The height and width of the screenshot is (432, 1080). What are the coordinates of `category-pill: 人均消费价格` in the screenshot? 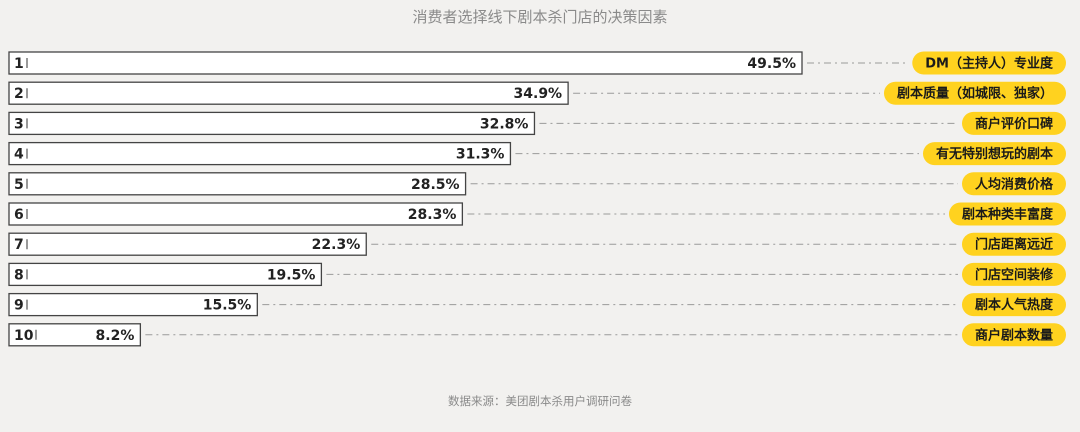 It's located at (1013, 184).